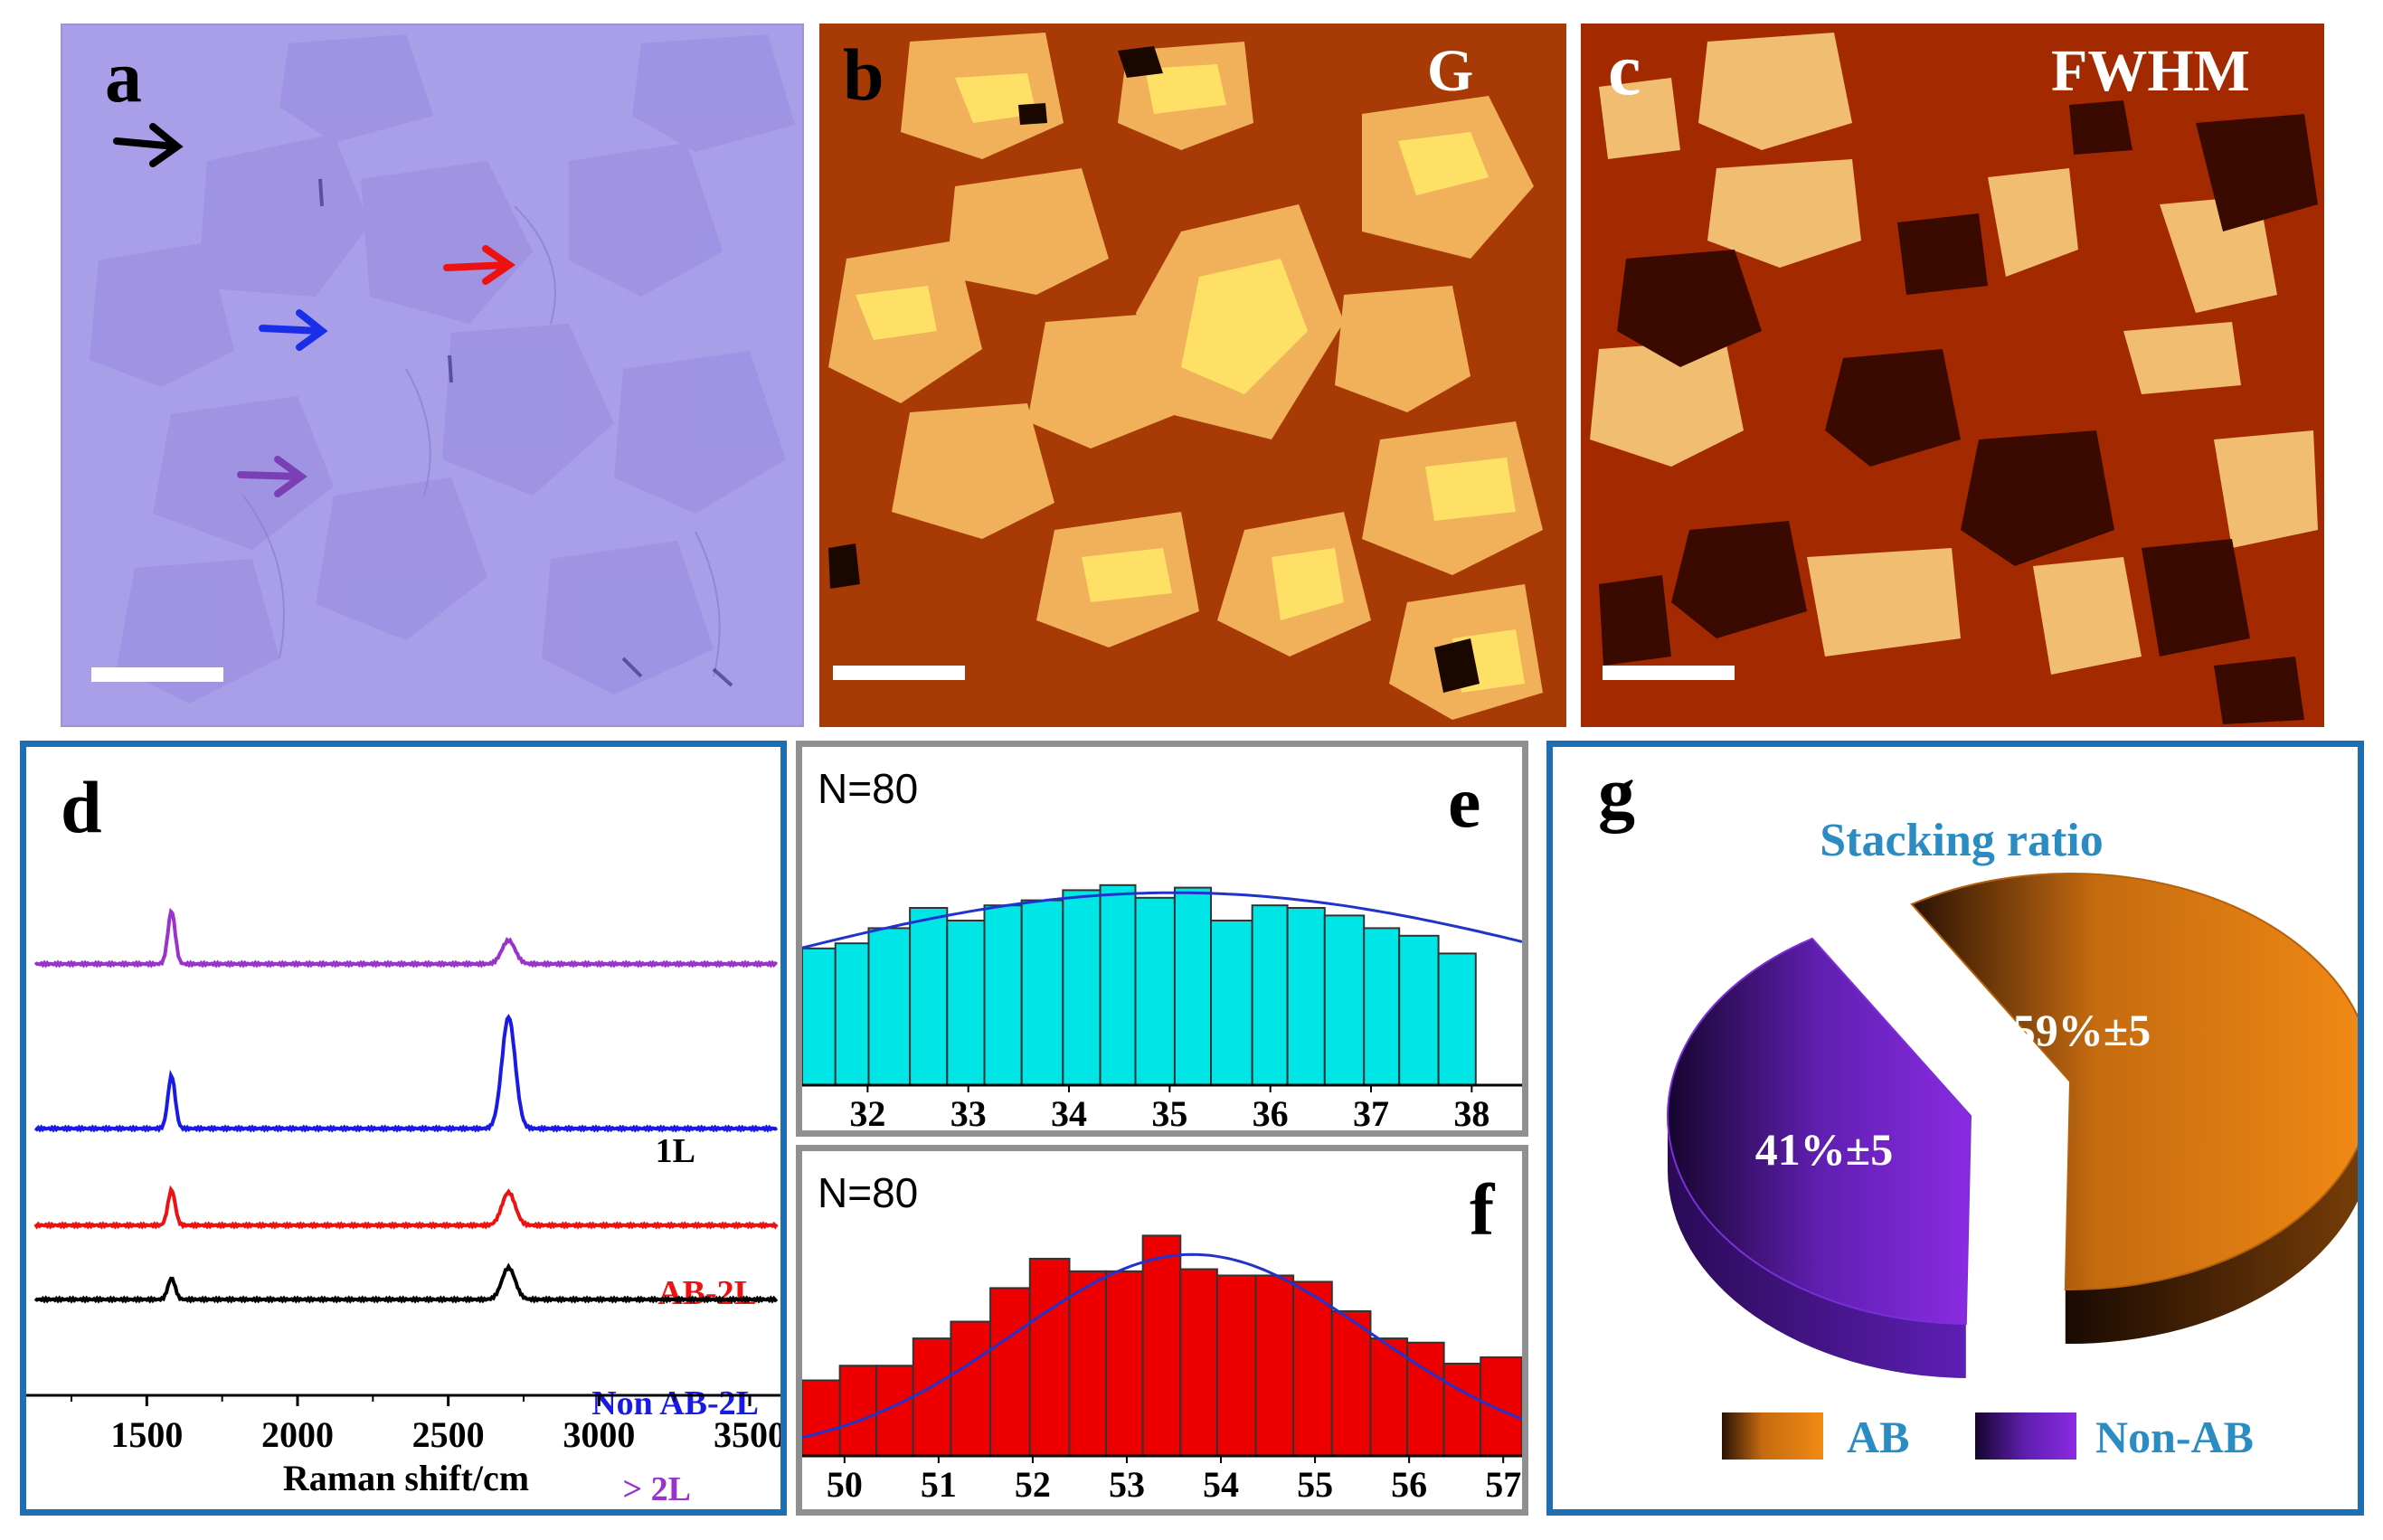  What do you see at coordinates (1069, 1113) in the screenshot?
I see `x-tick-label-2: 34` at bounding box center [1069, 1113].